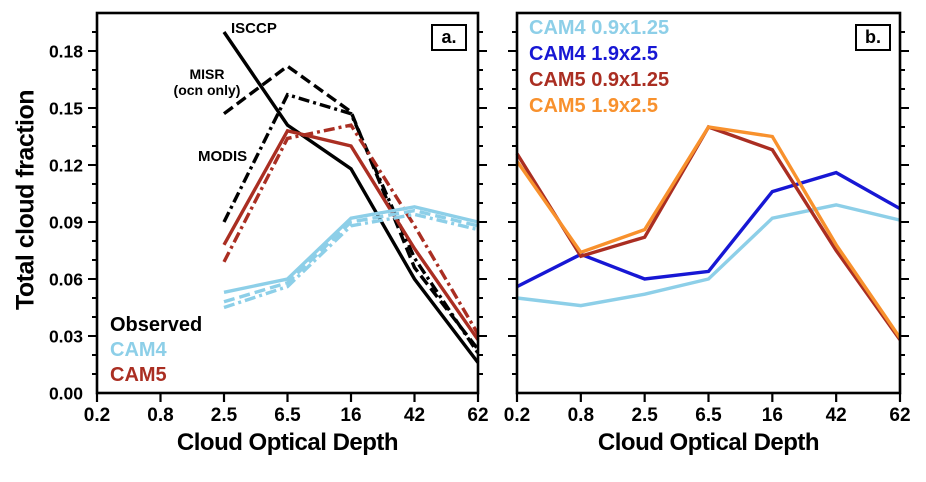 This screenshot has width=926, height=482. Describe the element at coordinates (287, 415) in the screenshot. I see `panel-a-xtick-label: 6.5` at that location.